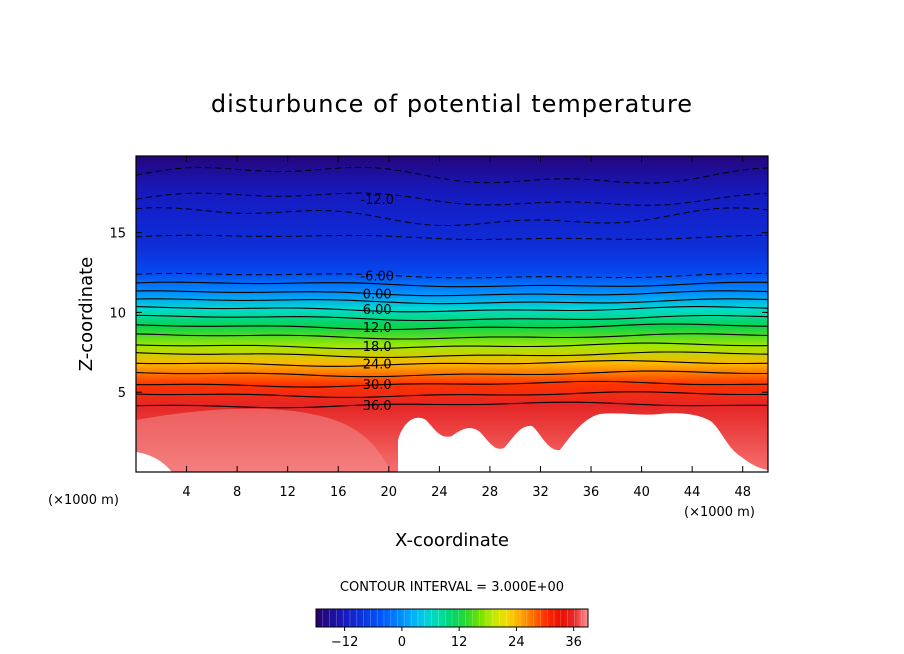 Image resolution: width=904 pixels, height=654 pixels. What do you see at coordinates (641, 492) in the screenshot?
I see `x-tick-label: 40` at bounding box center [641, 492].